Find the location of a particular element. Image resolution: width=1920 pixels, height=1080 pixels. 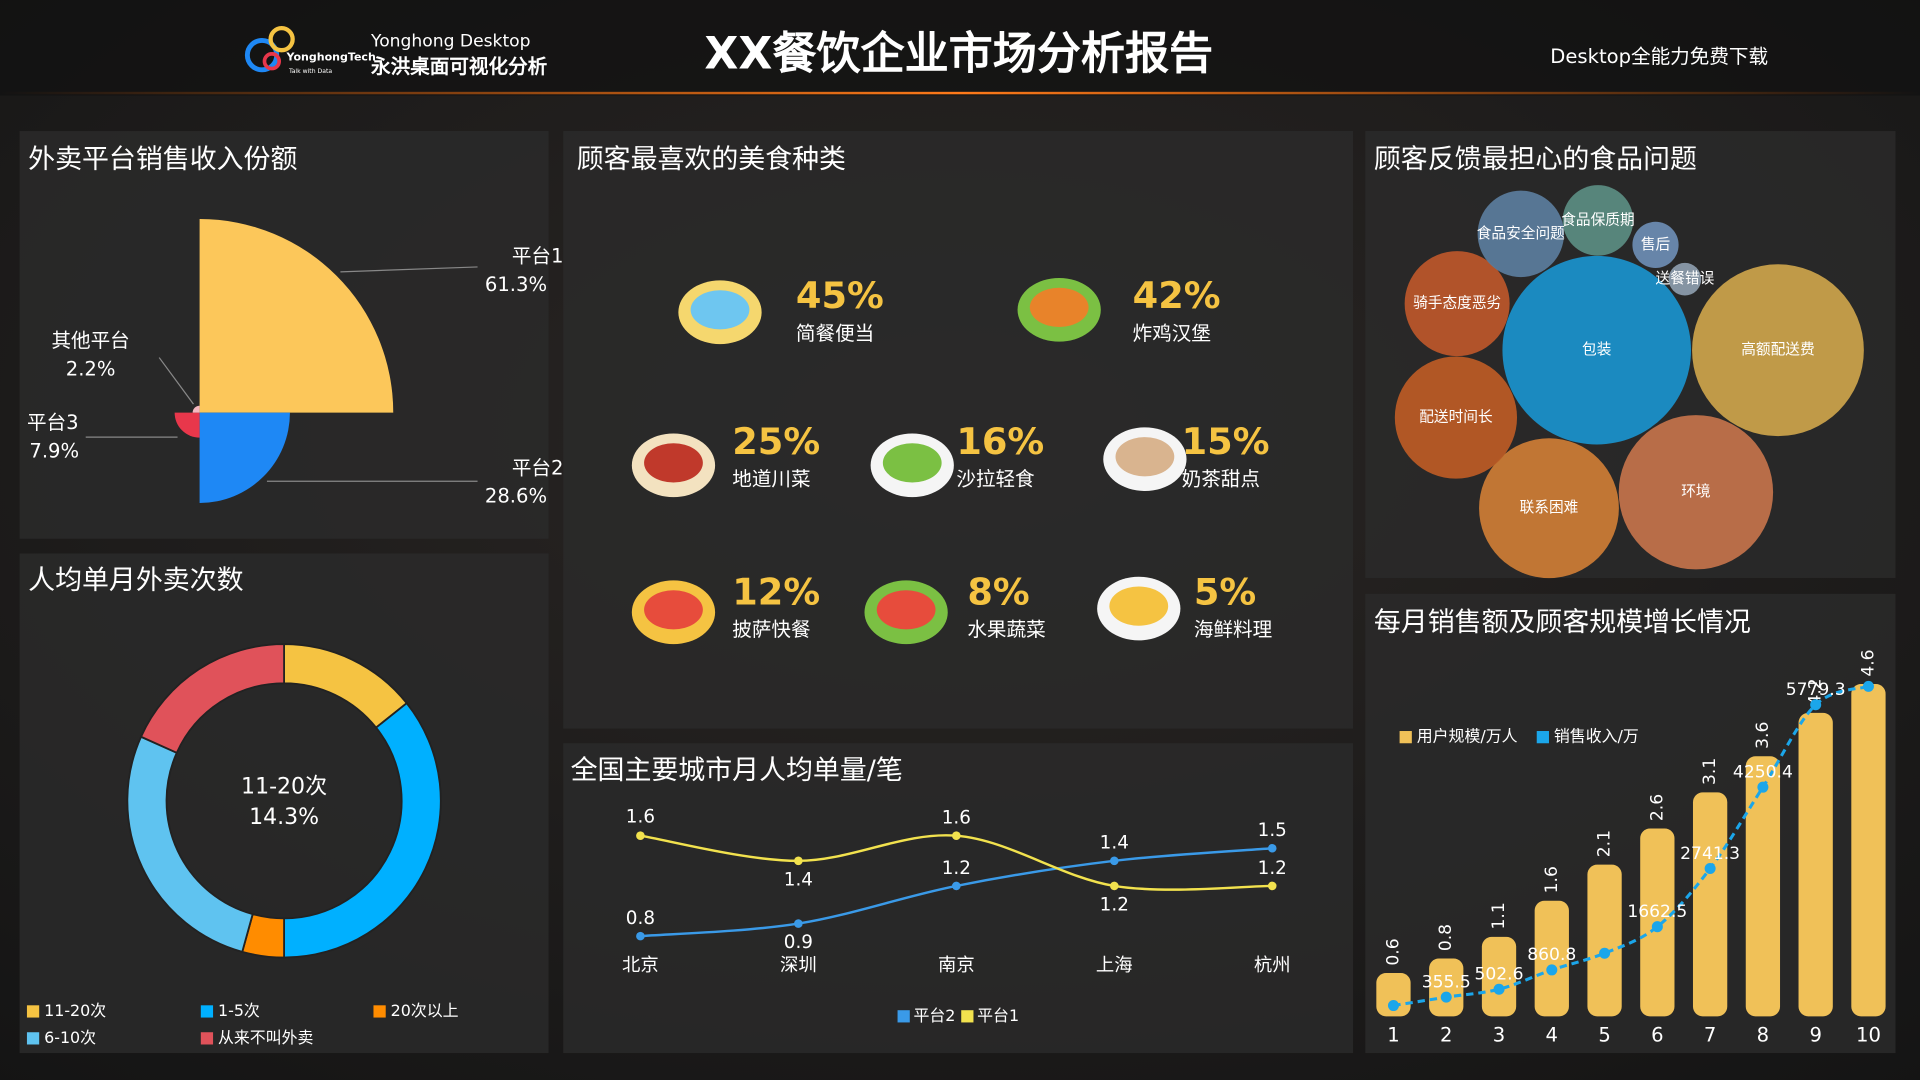

legend-label: 平台2 is located at coordinates (934, 1015).